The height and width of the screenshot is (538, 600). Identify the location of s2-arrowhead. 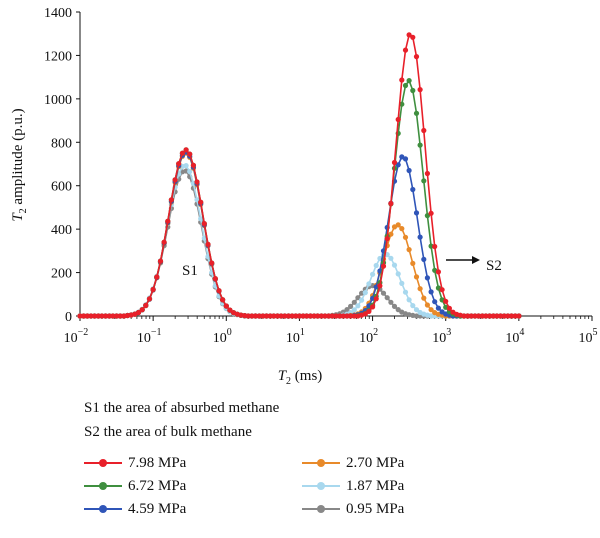
(476, 260).